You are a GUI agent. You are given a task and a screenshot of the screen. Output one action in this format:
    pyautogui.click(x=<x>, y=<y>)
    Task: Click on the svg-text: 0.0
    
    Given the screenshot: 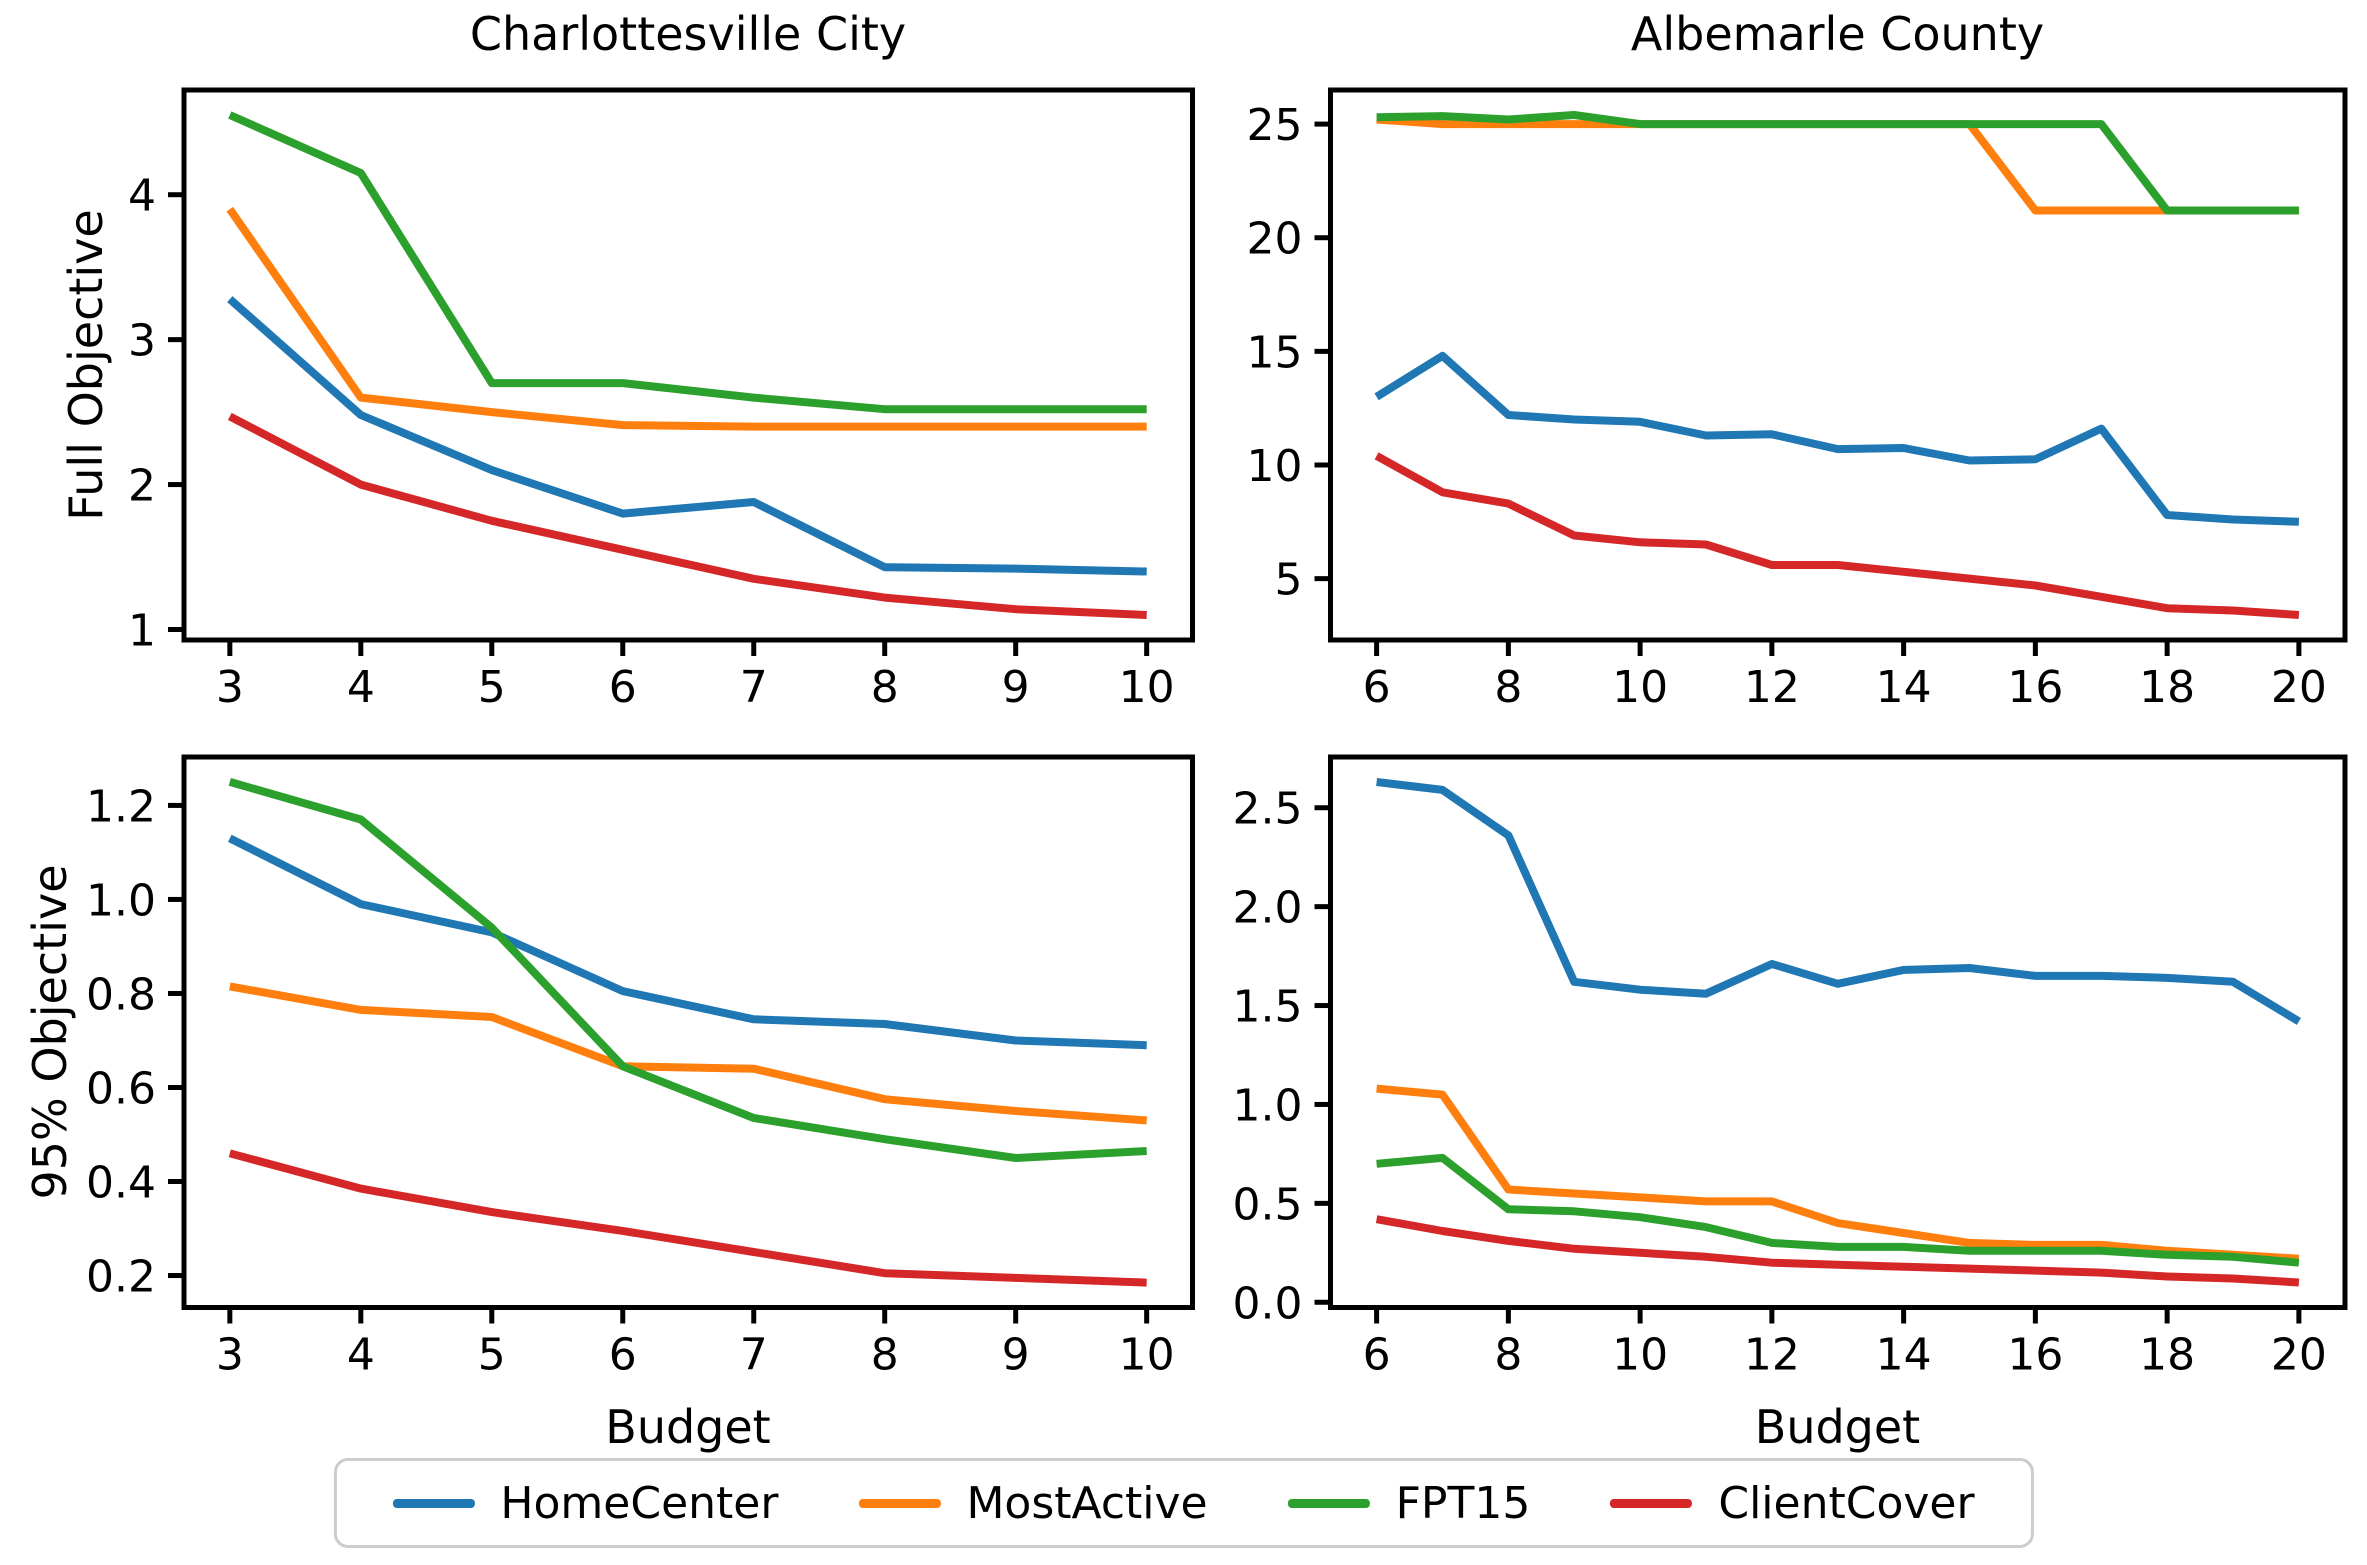 What is the action you would take?
    pyautogui.click(x=1268, y=1303)
    